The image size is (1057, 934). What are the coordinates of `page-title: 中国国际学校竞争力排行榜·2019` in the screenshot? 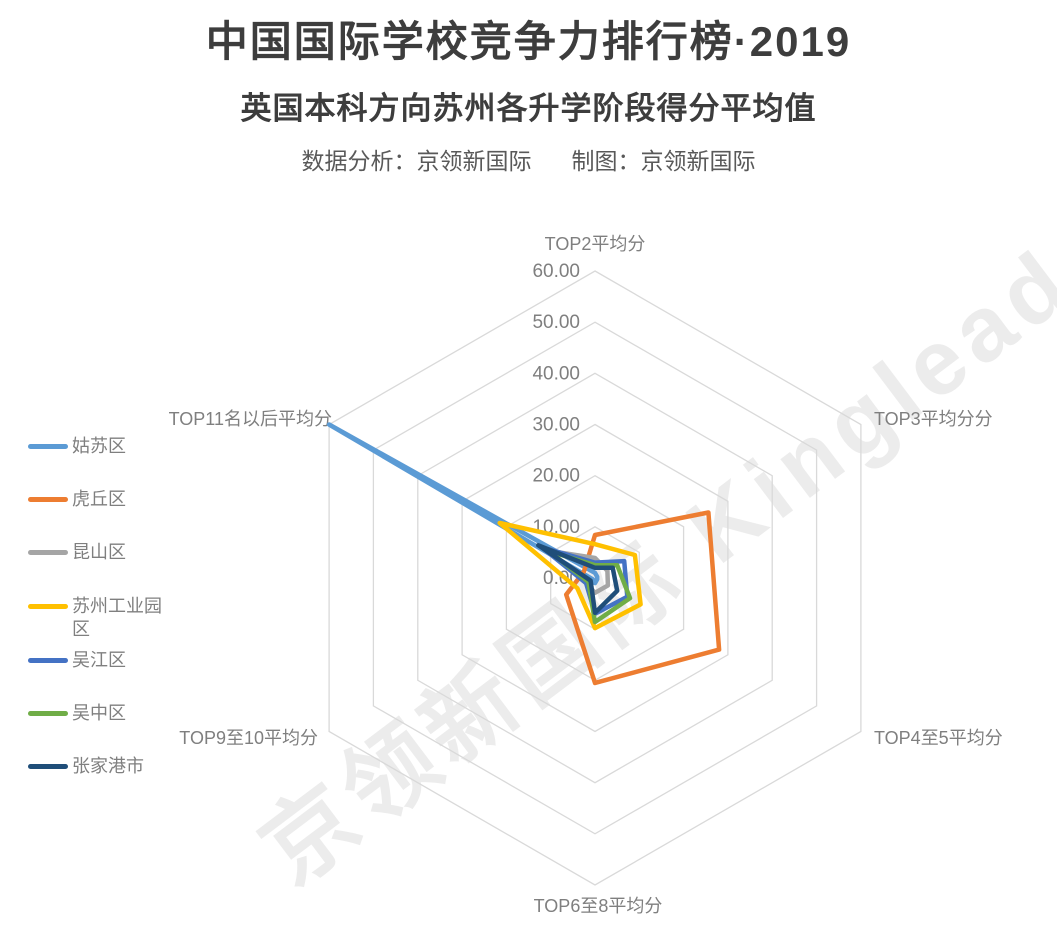 It's located at (528, 41).